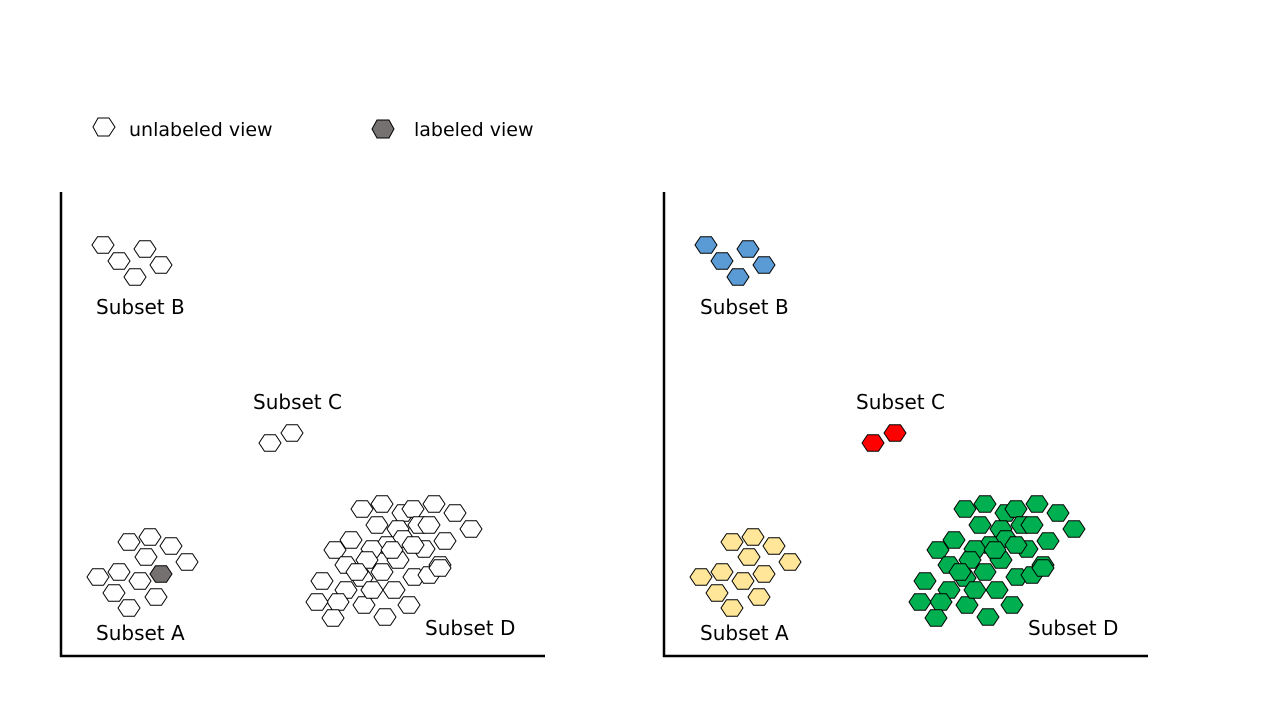 This screenshot has width=1280, height=720. I want to click on legend: unlabeled view labeled view, so click(313, 129).